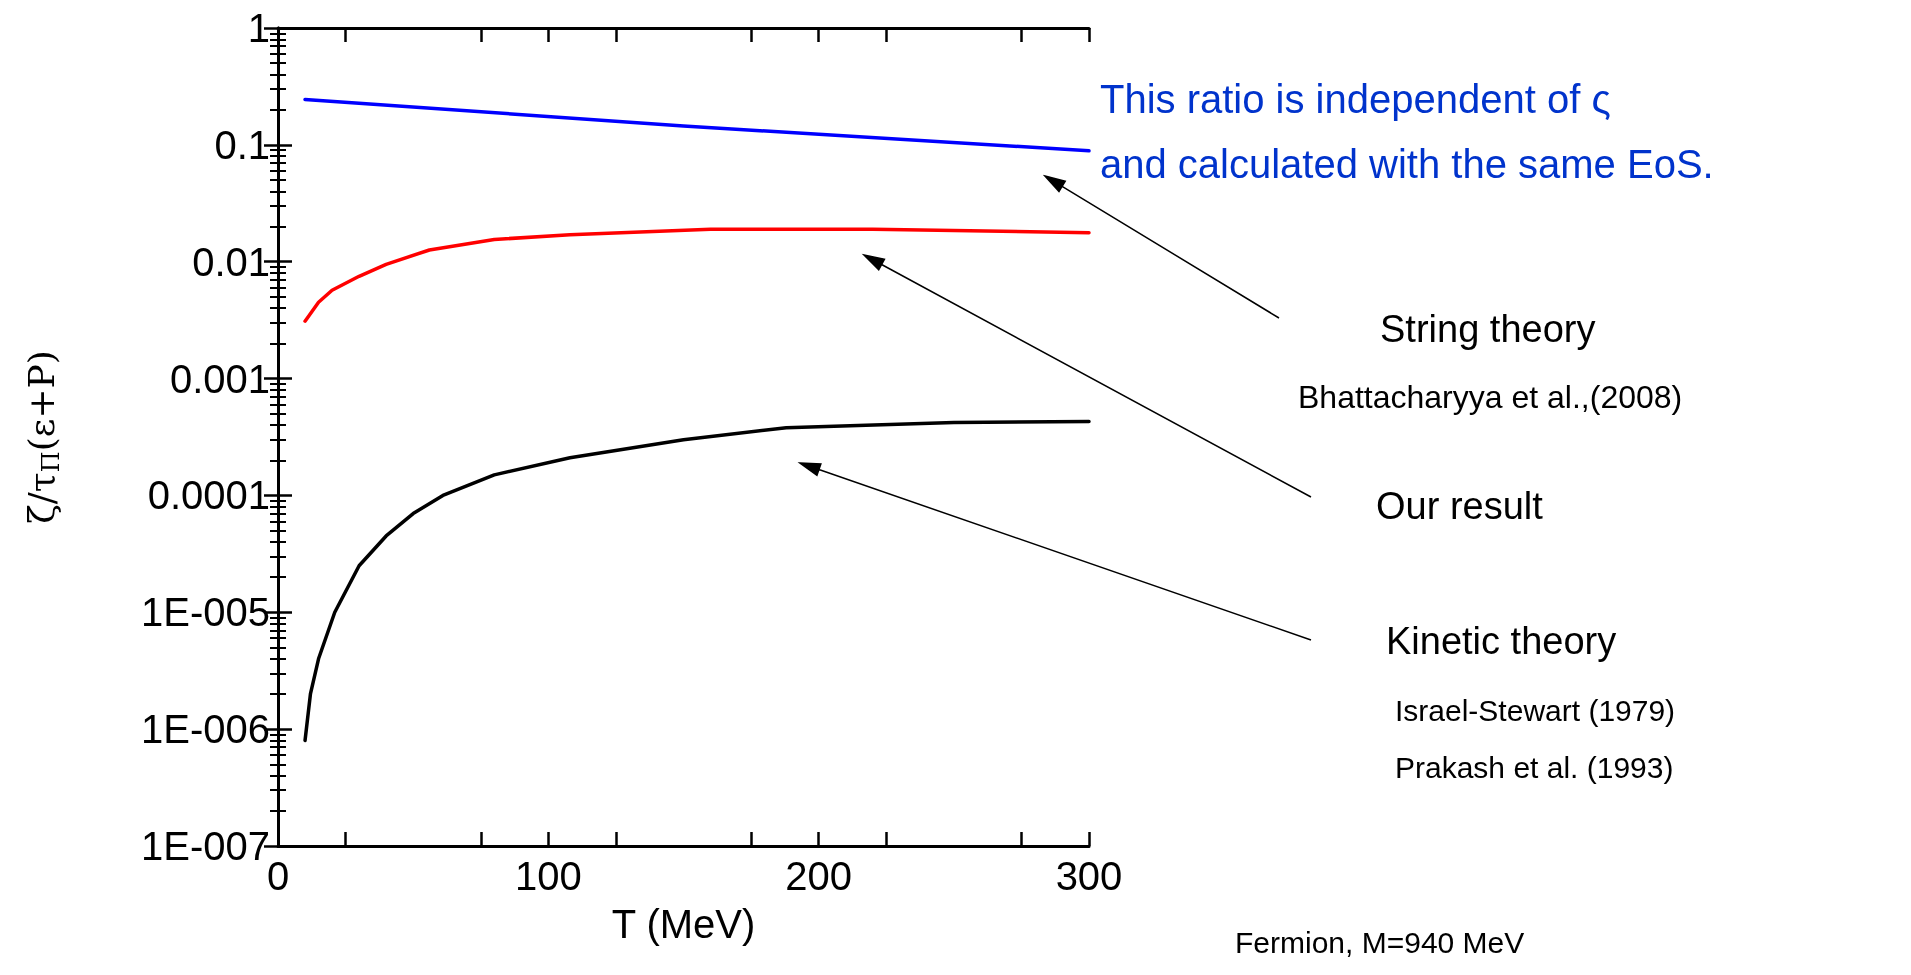 This screenshot has height=975, width=1911. Describe the element at coordinates (1460, 506) in the screenshot. I see `text: Our result` at that location.